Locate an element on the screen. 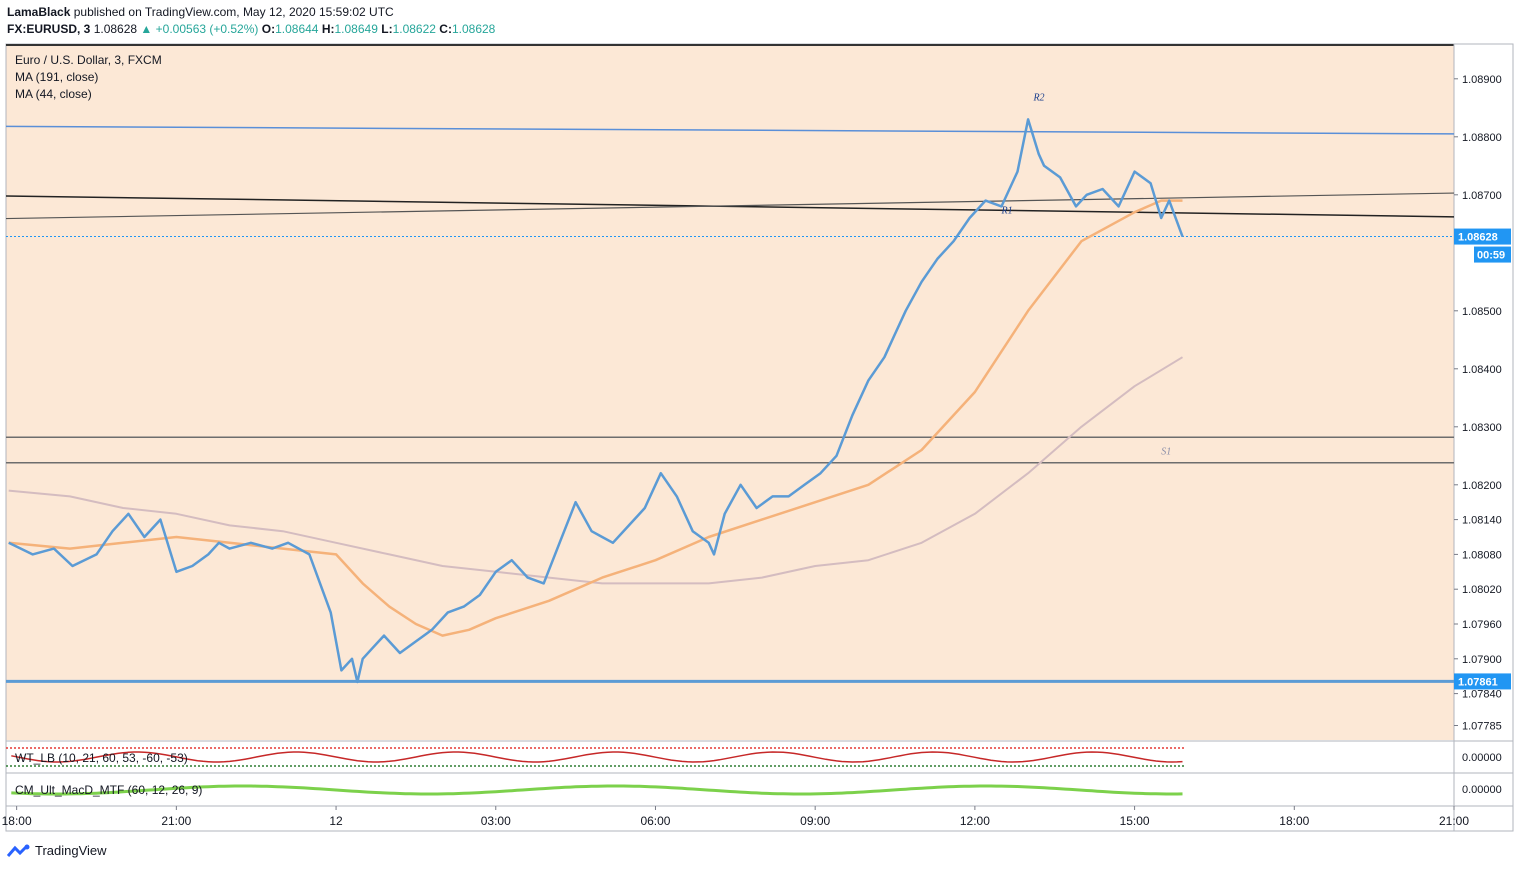 The image size is (1520, 870). macd-legend: CM_Ult_MacD_MTF (60, 12, 26, 9) is located at coordinates (109, 790).